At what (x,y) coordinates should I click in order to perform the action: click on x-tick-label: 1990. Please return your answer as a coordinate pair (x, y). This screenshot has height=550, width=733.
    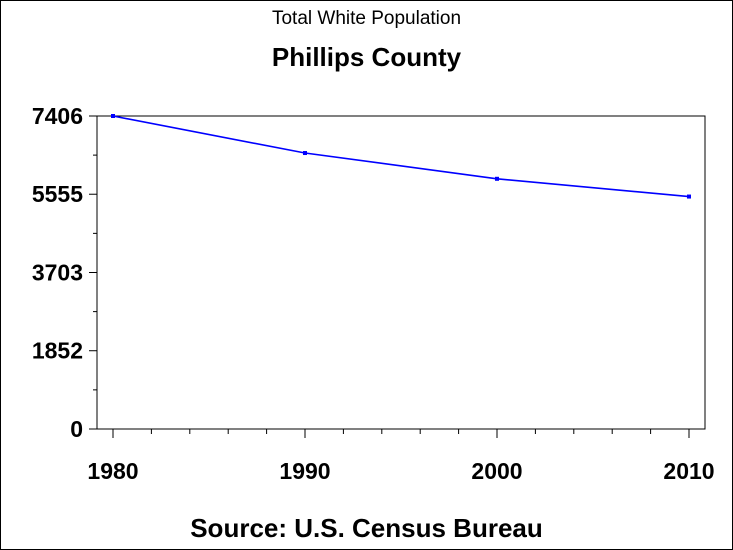
    Looking at the image, I should click on (304, 471).